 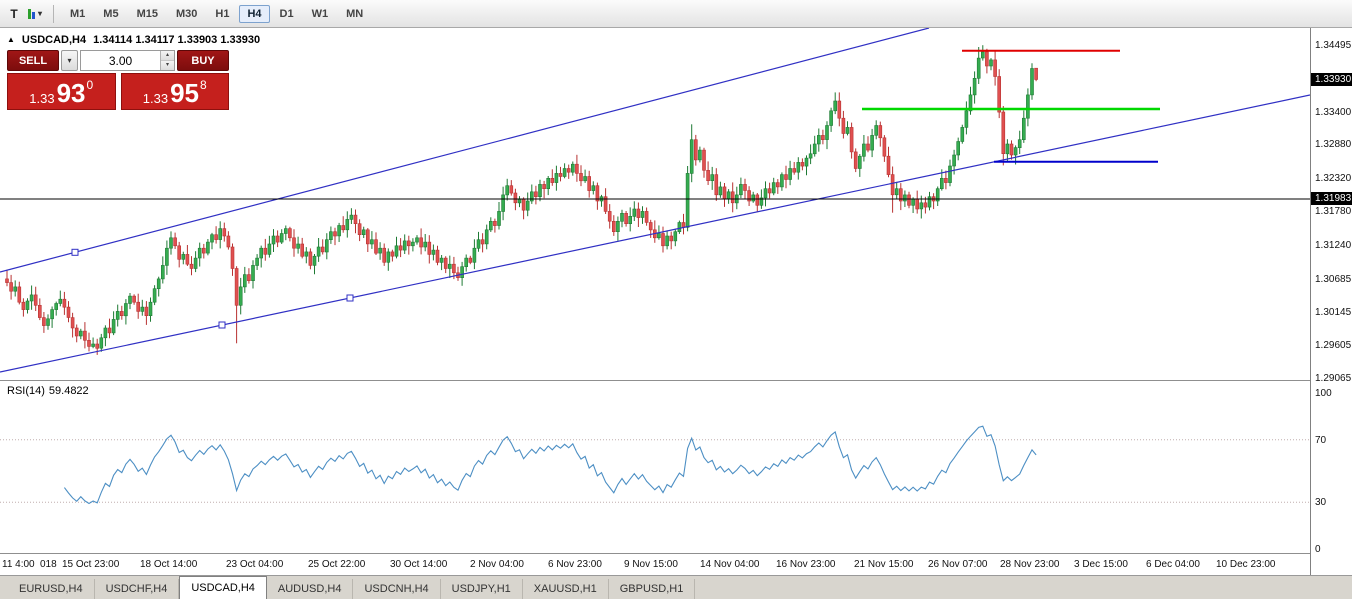 I want to click on chart-symbol-label: USDCAD,H4, so click(x=54, y=40).